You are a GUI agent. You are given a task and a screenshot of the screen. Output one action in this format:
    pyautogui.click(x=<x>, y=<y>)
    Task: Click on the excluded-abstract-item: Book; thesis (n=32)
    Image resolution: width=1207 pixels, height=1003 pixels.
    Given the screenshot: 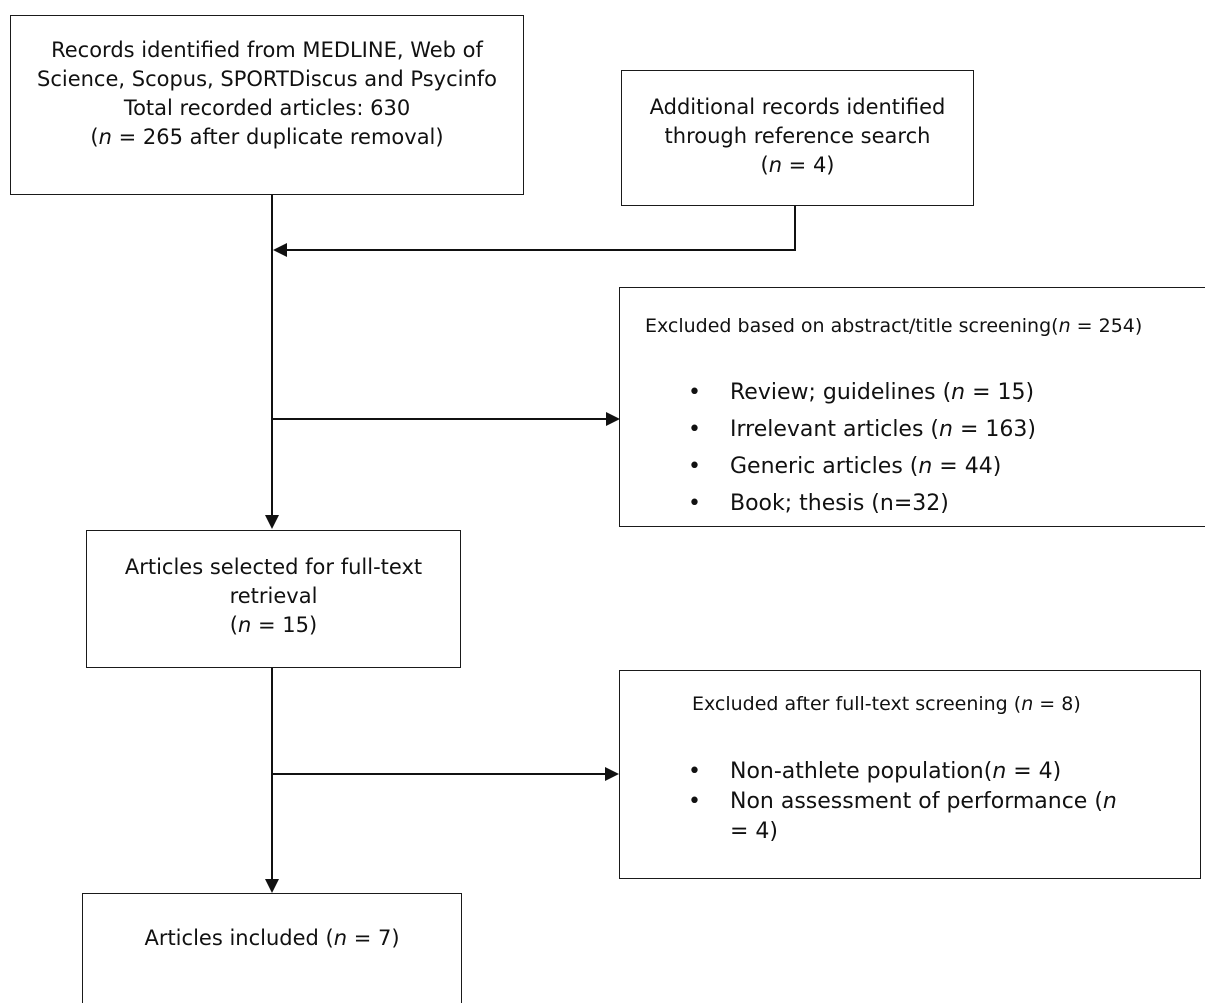 What is the action you would take?
    pyautogui.click(x=862, y=503)
    